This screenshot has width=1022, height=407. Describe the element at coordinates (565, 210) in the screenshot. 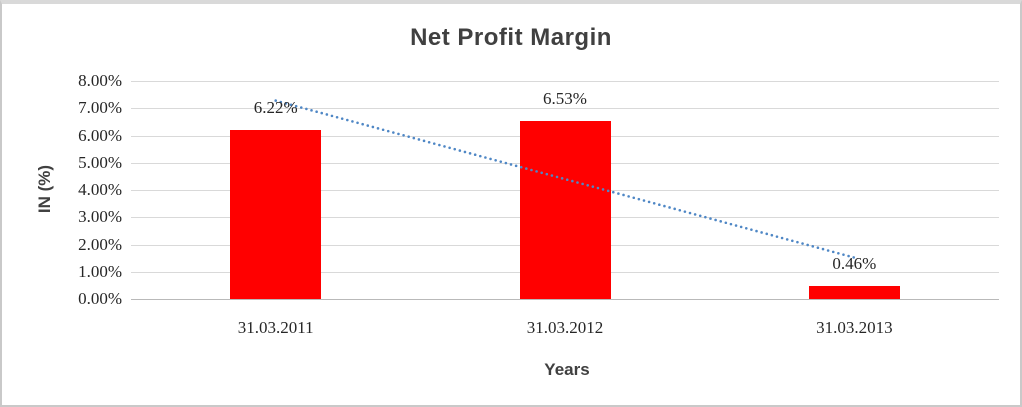

I see `bar-31.03.2012` at that location.